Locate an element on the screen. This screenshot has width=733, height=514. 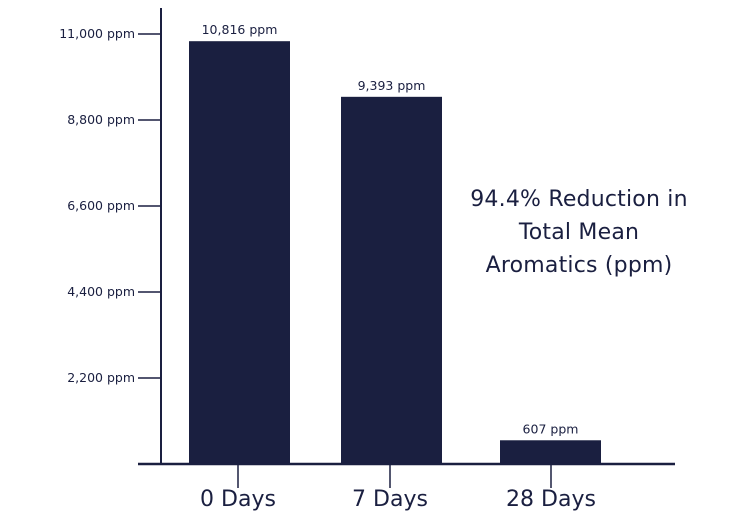
x-tick-label: 7 Days is located at coordinates (390, 499).